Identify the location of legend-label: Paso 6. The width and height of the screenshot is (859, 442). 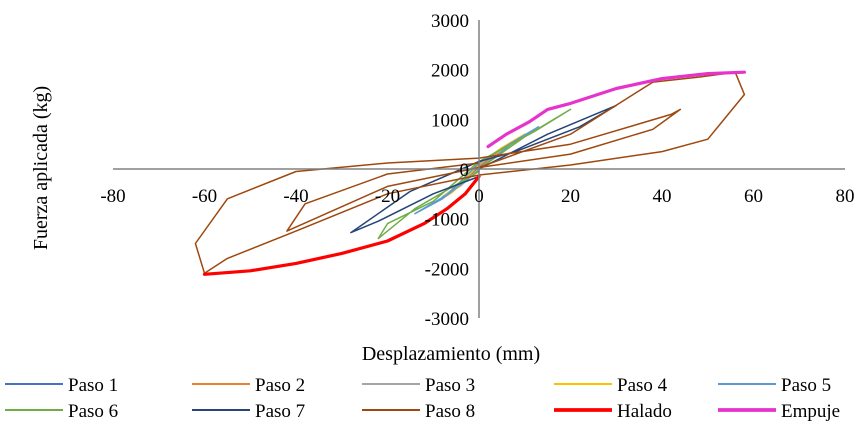
(93, 411).